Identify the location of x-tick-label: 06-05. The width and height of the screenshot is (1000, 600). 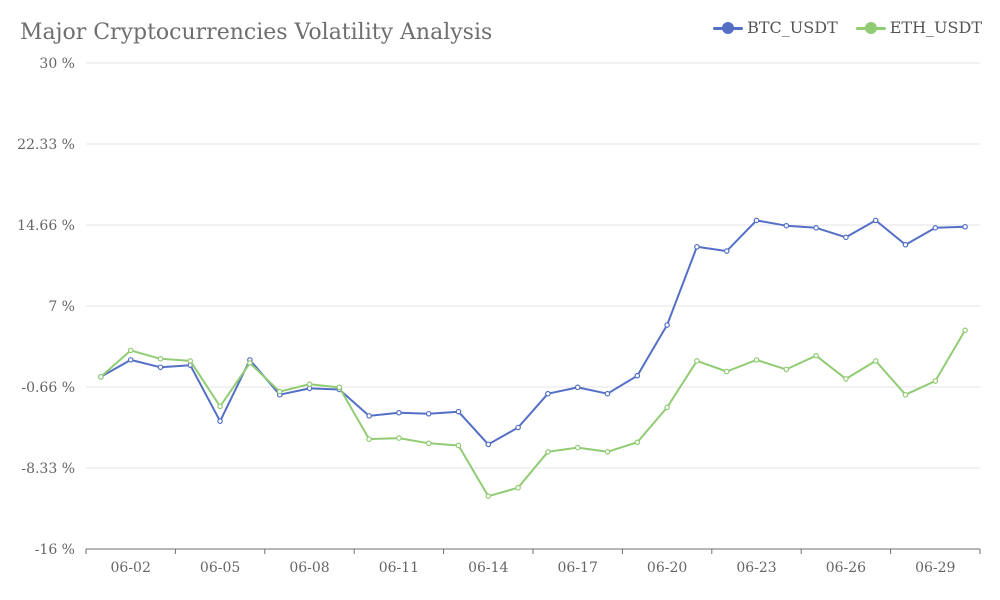
(220, 568).